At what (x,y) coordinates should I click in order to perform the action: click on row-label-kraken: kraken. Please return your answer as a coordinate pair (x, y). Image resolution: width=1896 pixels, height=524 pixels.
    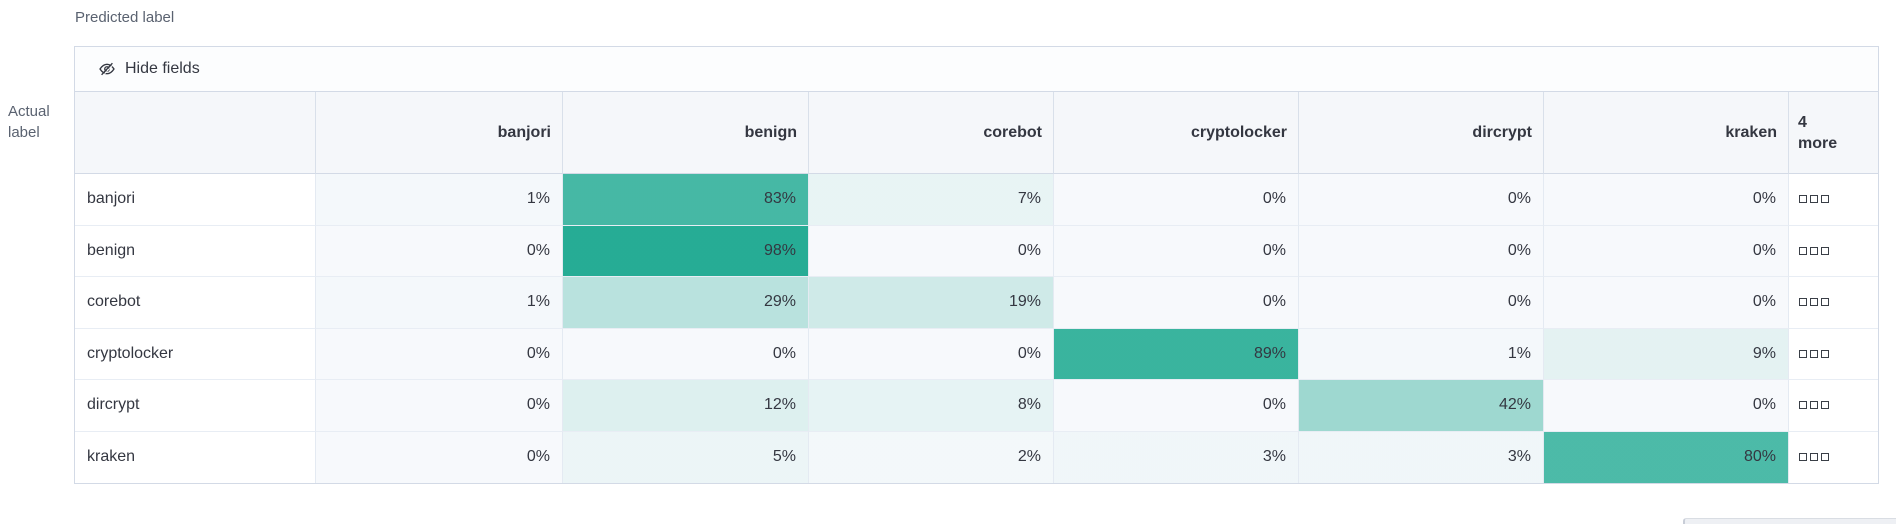
    Looking at the image, I should click on (195, 457).